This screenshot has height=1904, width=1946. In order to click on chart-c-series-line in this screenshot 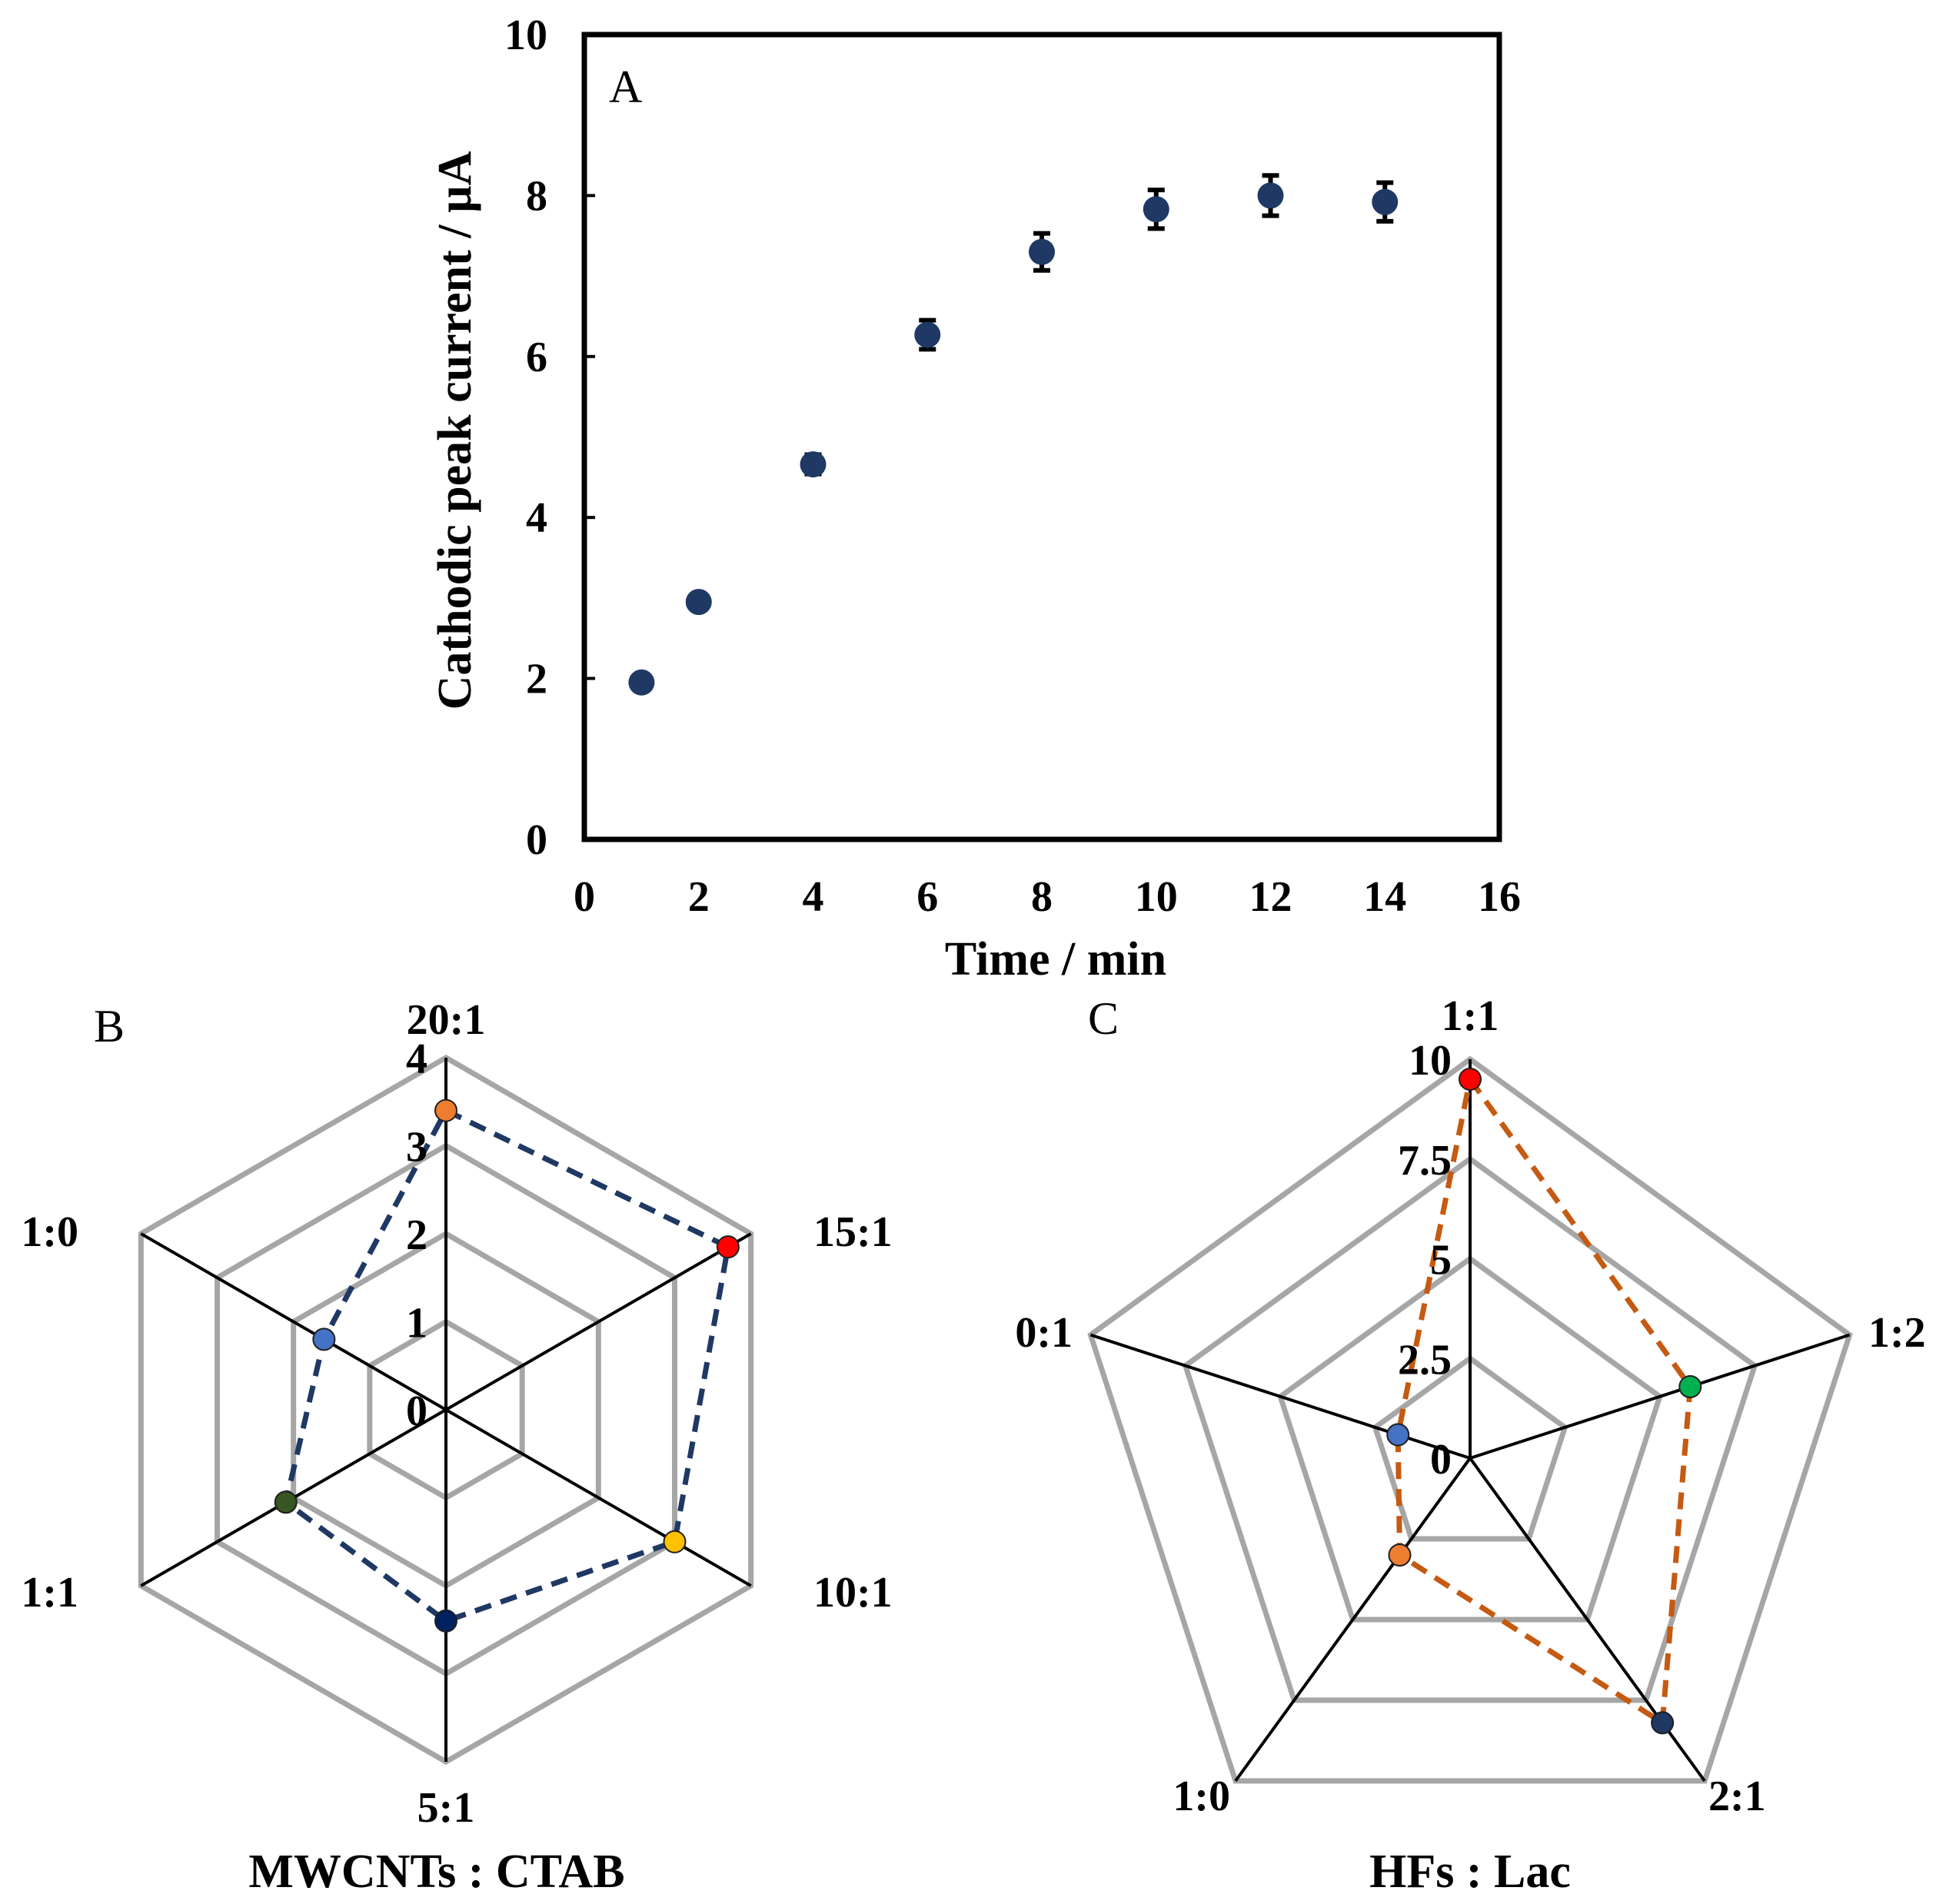, I will do `click(1544, 1400)`.